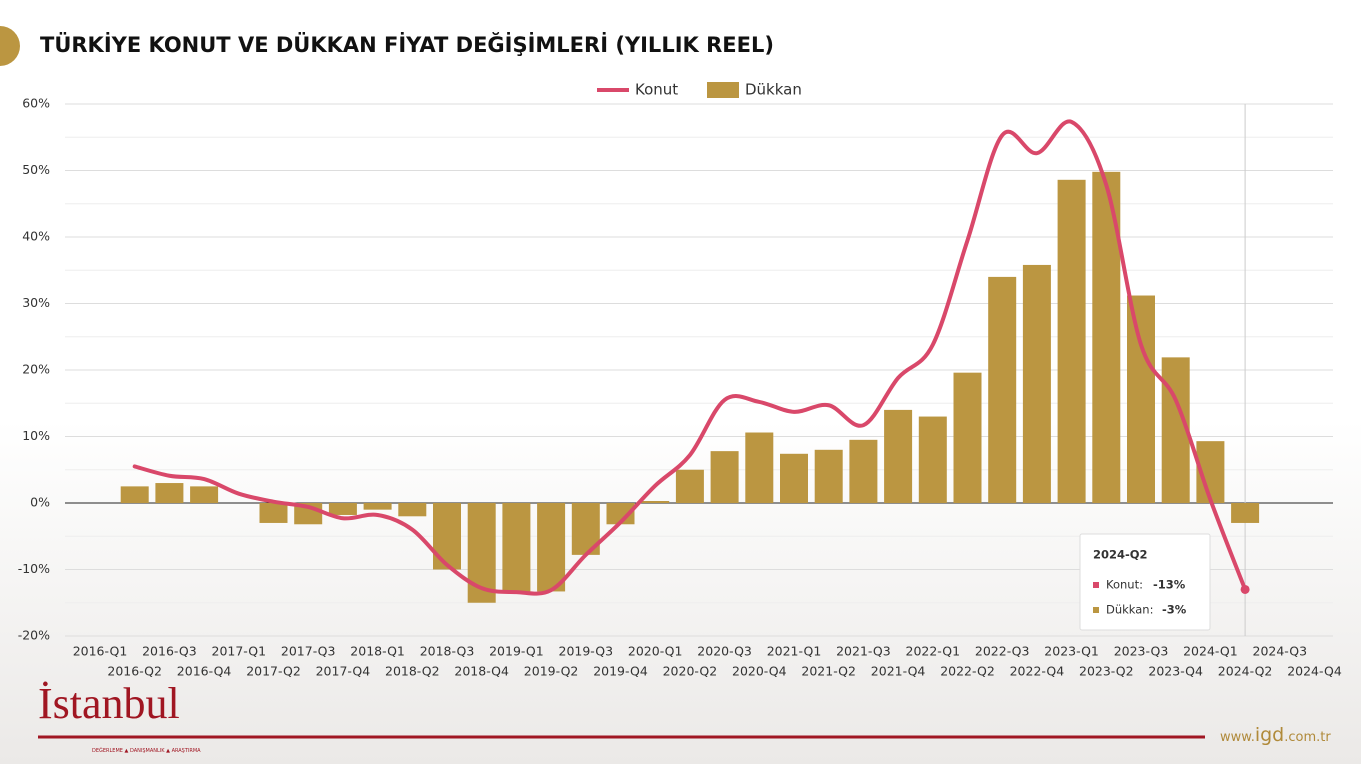 The height and width of the screenshot is (768, 1361). I want to click on x-tick-label: 2024-Q3, so click(1280, 651).